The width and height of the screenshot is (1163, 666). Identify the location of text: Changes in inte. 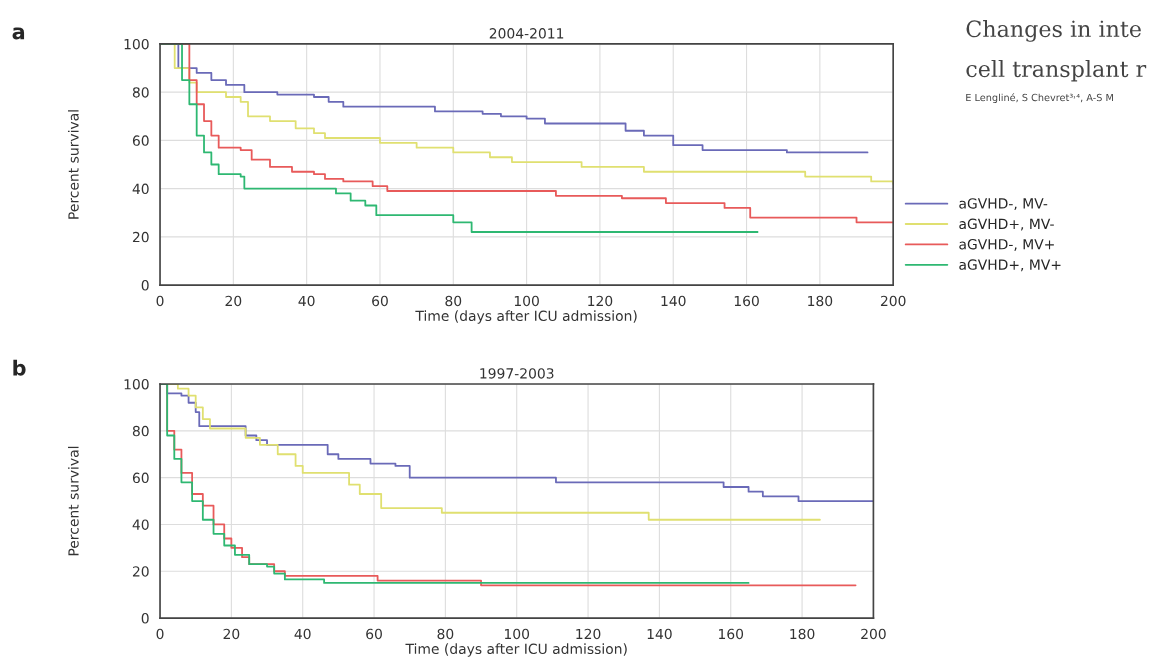
(1053, 30).